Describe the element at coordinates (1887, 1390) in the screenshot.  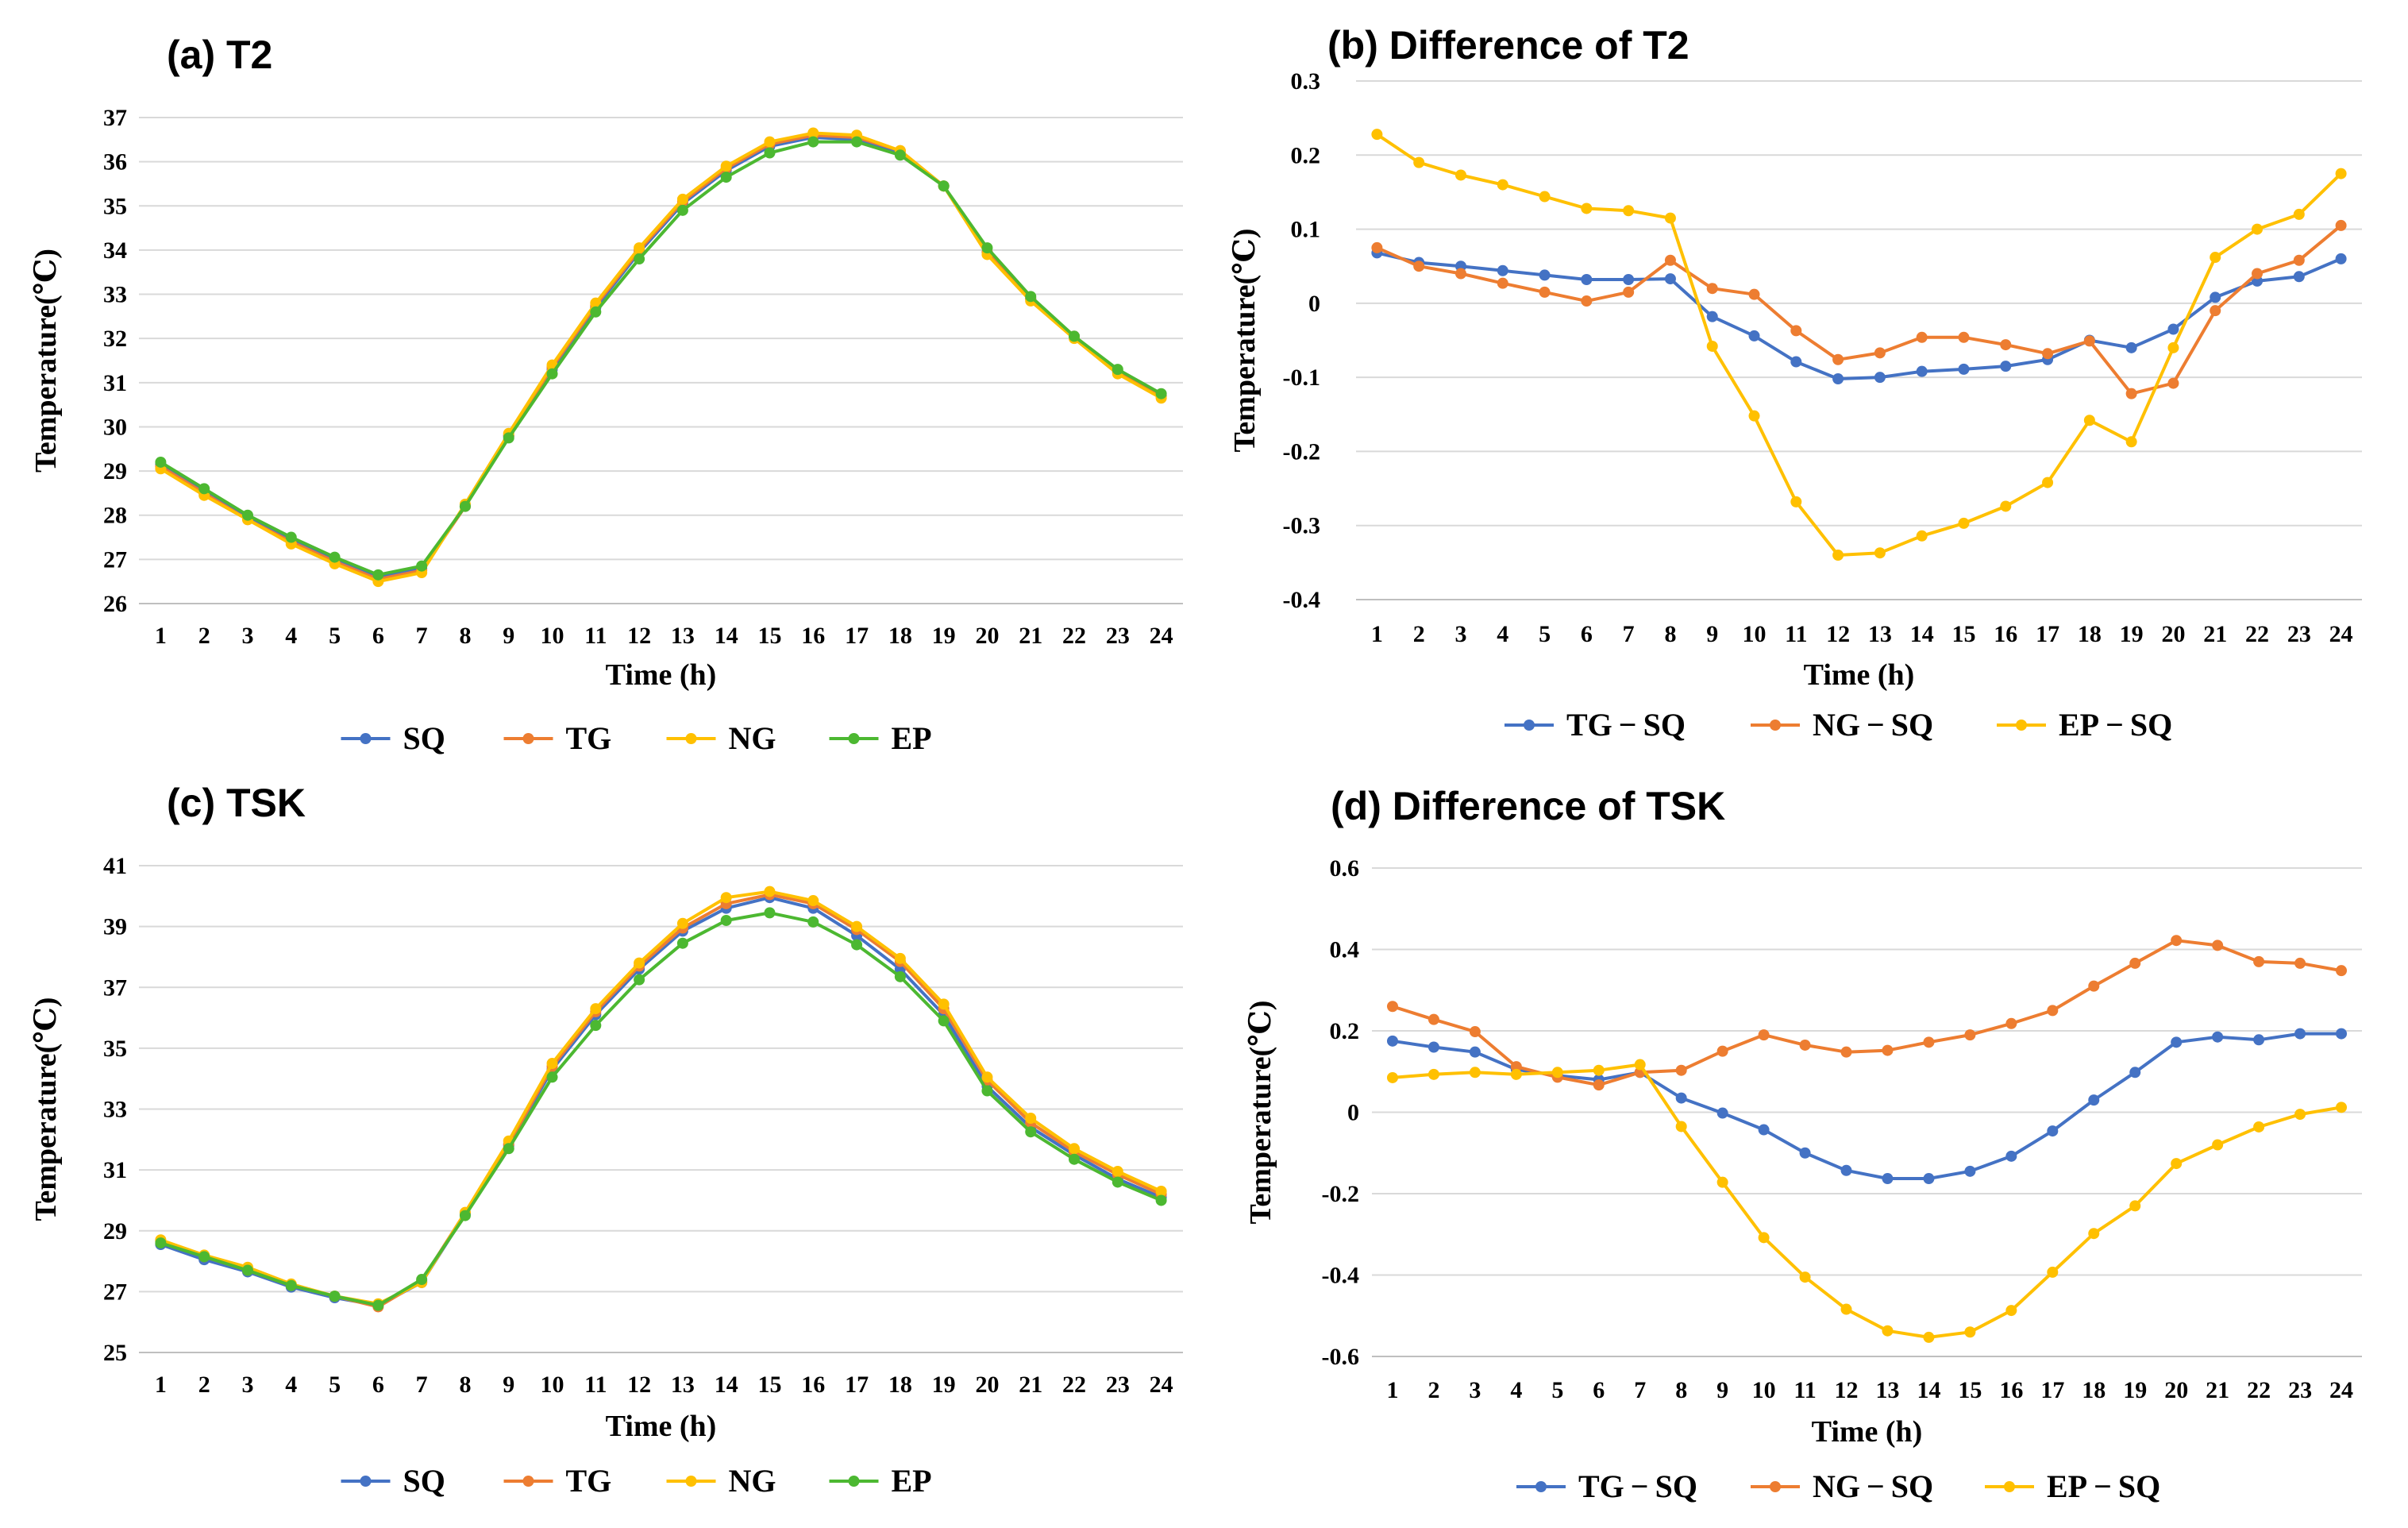
I see `x-tick-label: 13` at that location.